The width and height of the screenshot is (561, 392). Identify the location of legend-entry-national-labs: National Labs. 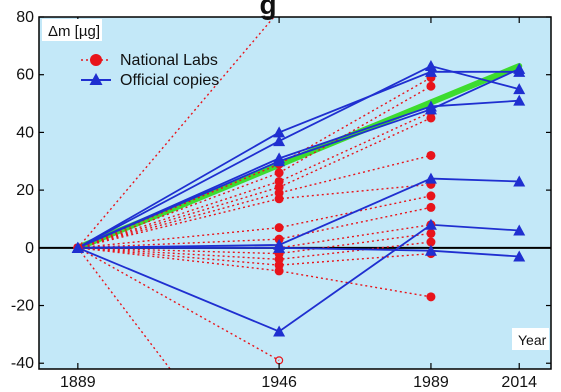
(149, 60).